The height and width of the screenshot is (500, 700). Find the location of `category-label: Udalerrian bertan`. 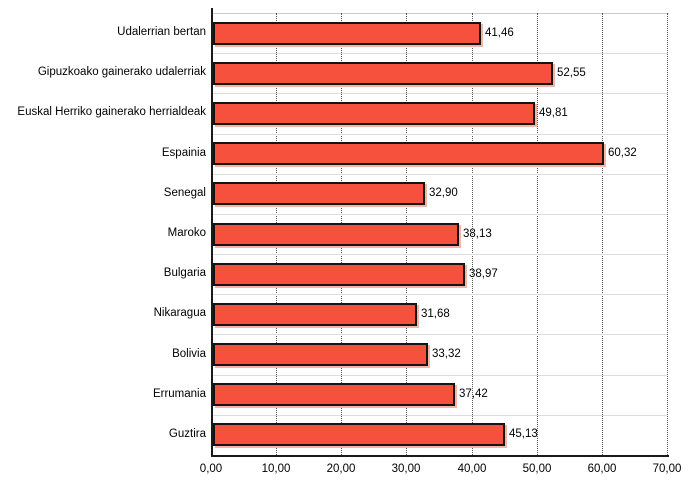

category-label: Udalerrian bertan is located at coordinates (161, 32).